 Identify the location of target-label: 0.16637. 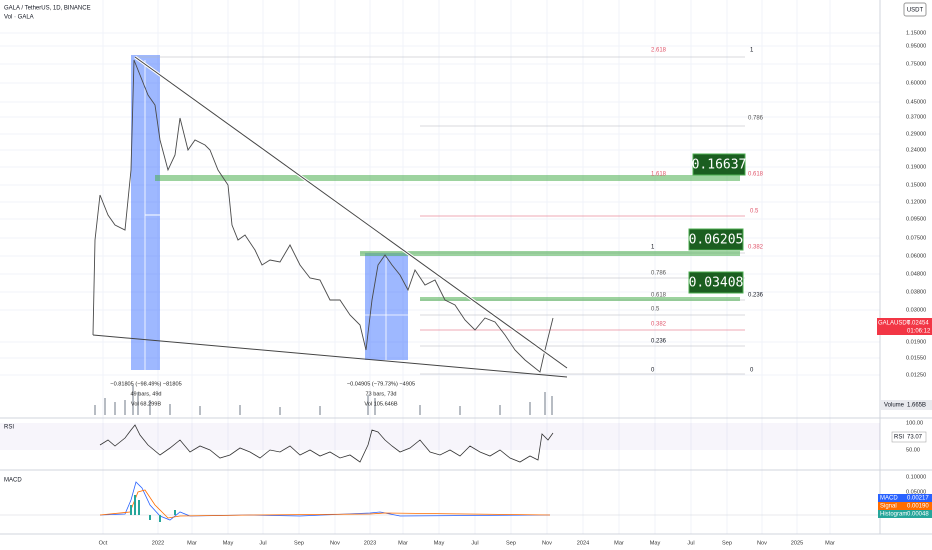
(719, 165).